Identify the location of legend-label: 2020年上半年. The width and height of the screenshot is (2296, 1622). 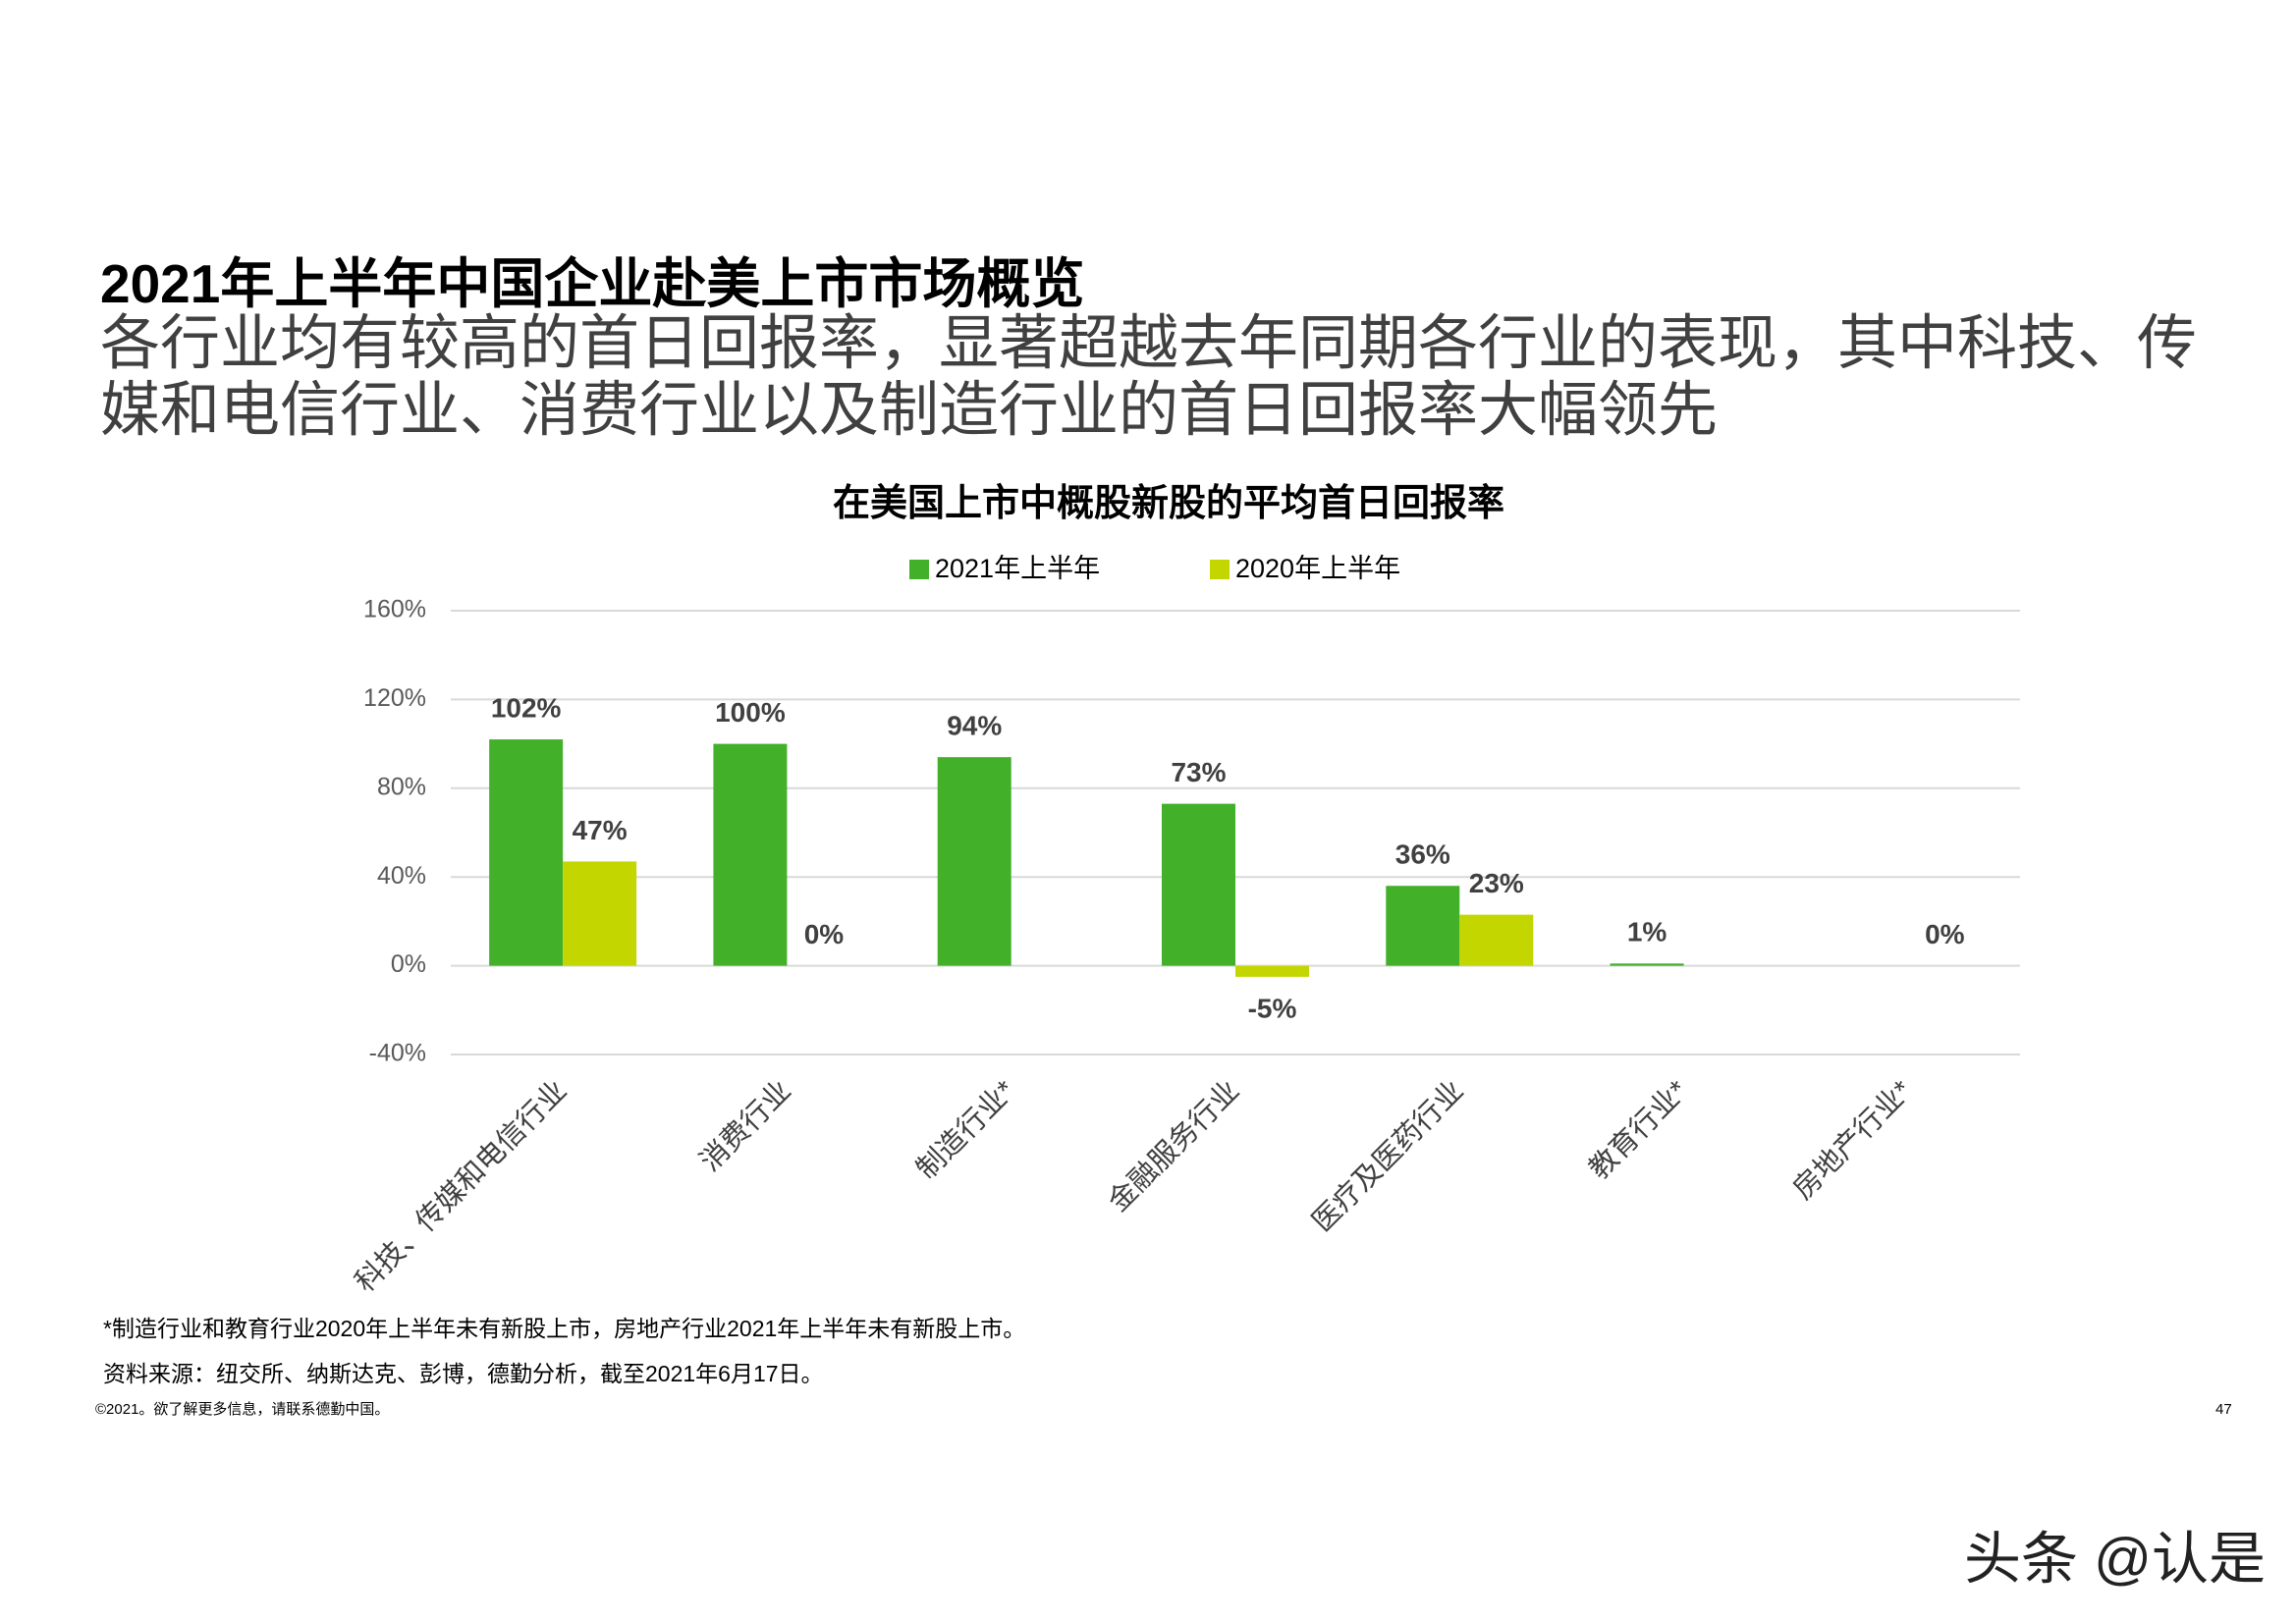
(1317, 568).